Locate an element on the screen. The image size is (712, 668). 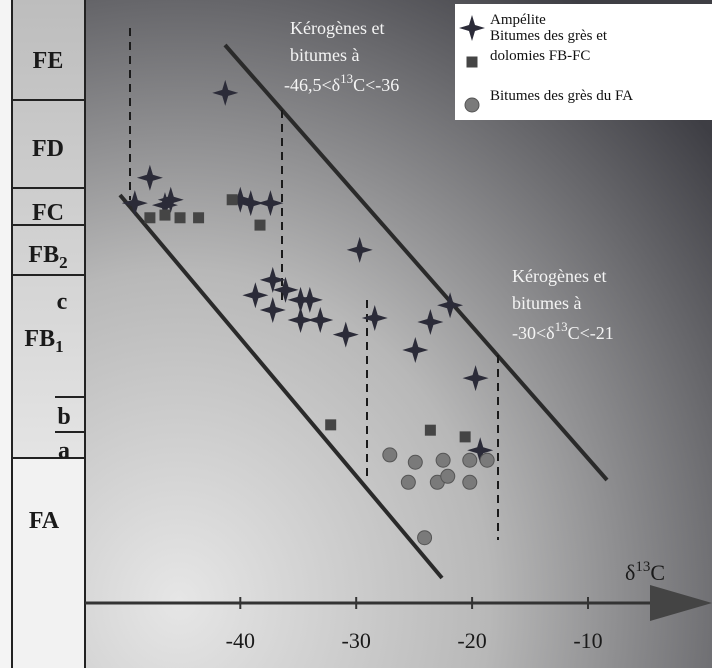
legend-label: Bitumes des grès du FA is located at coordinates (561, 96).